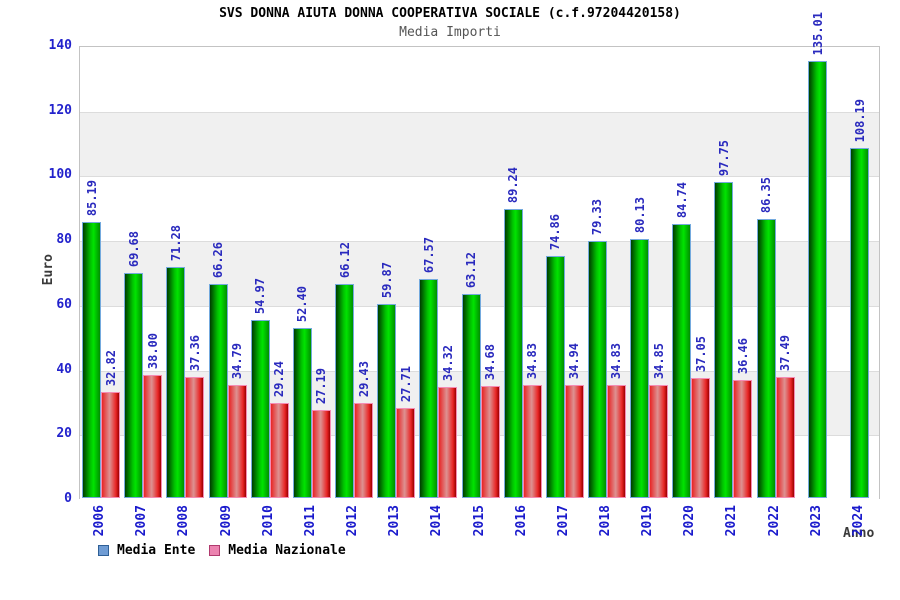  I want to click on bar-value-label: 66.26, so click(218, 259).